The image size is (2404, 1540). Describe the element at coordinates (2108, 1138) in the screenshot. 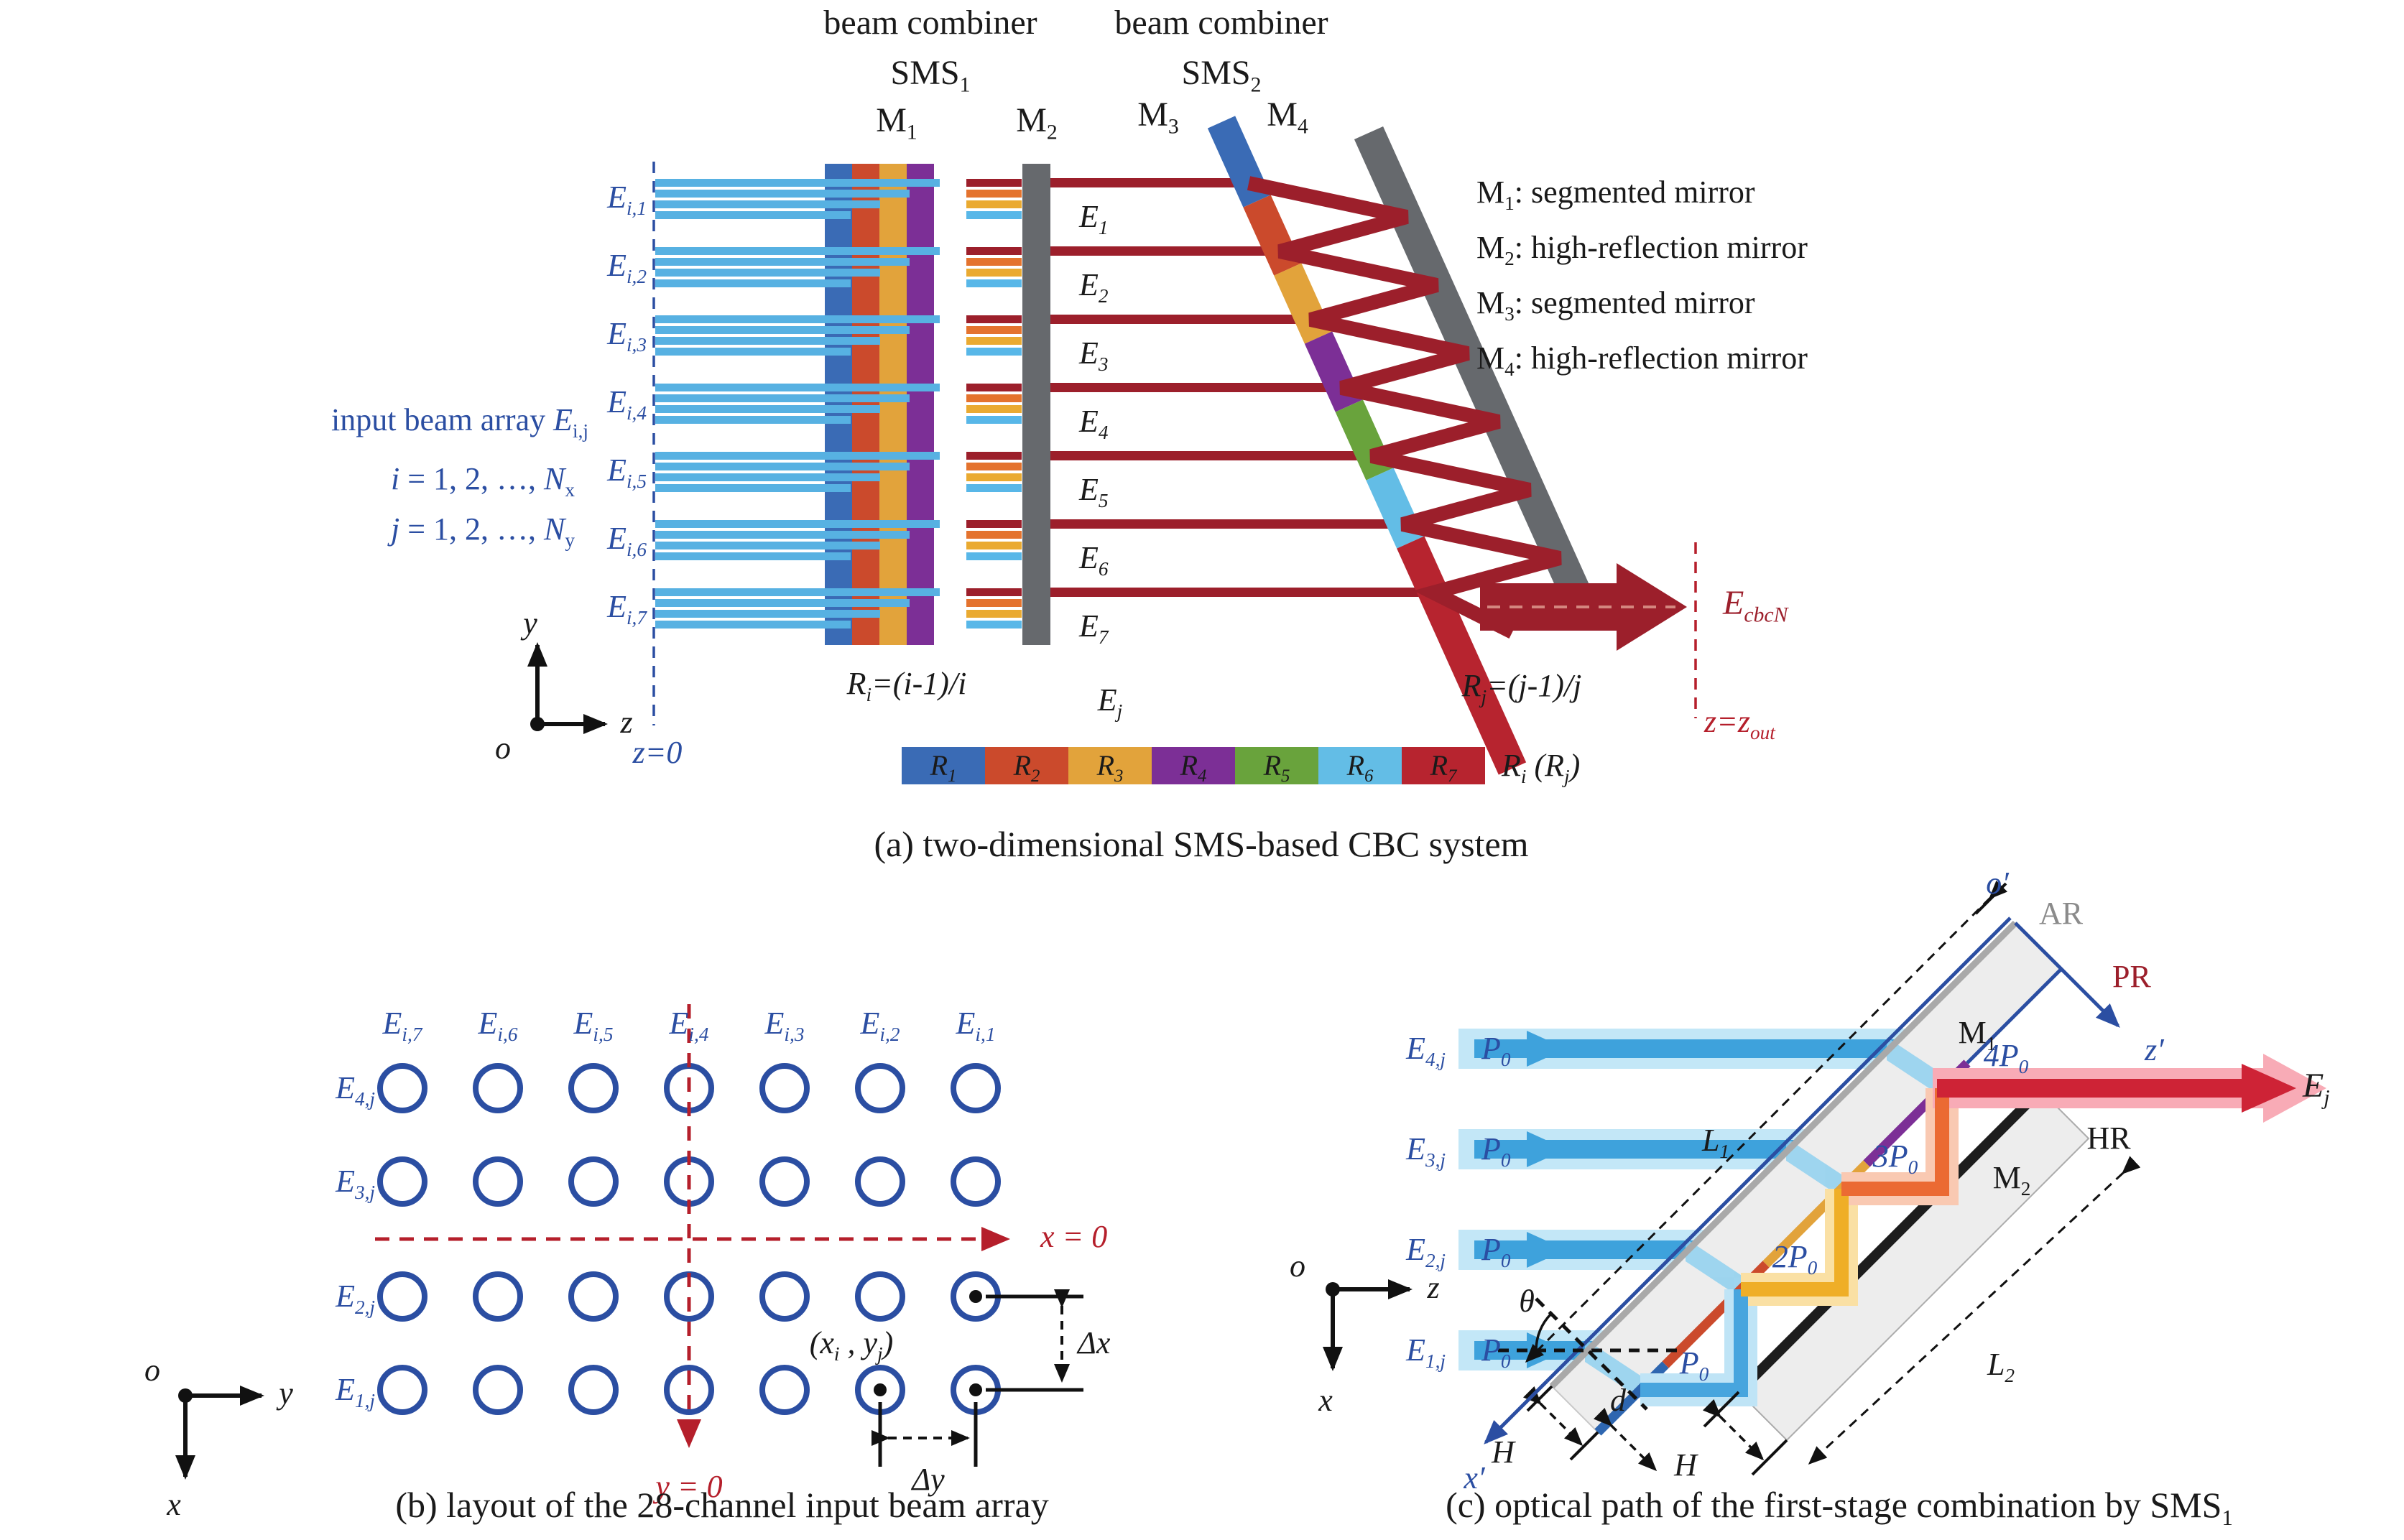

I see `hr-label: HR` at that location.